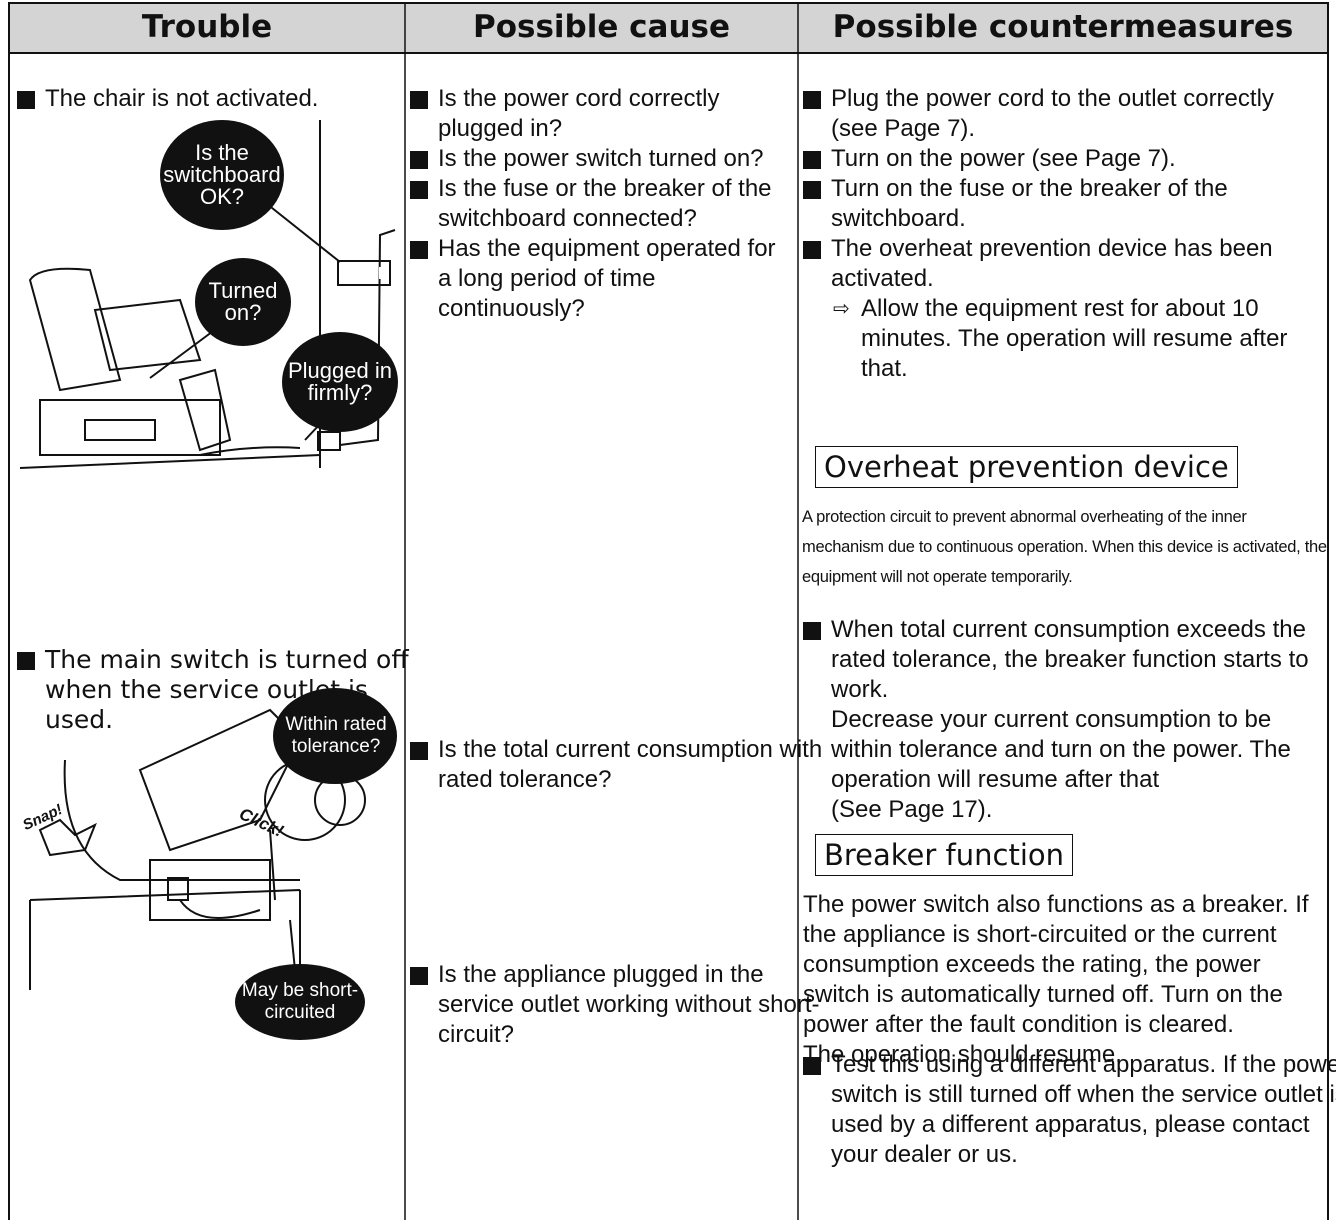  Describe the element at coordinates (340, 381) in the screenshot. I see `callout: Plugged in firmly?` at that location.